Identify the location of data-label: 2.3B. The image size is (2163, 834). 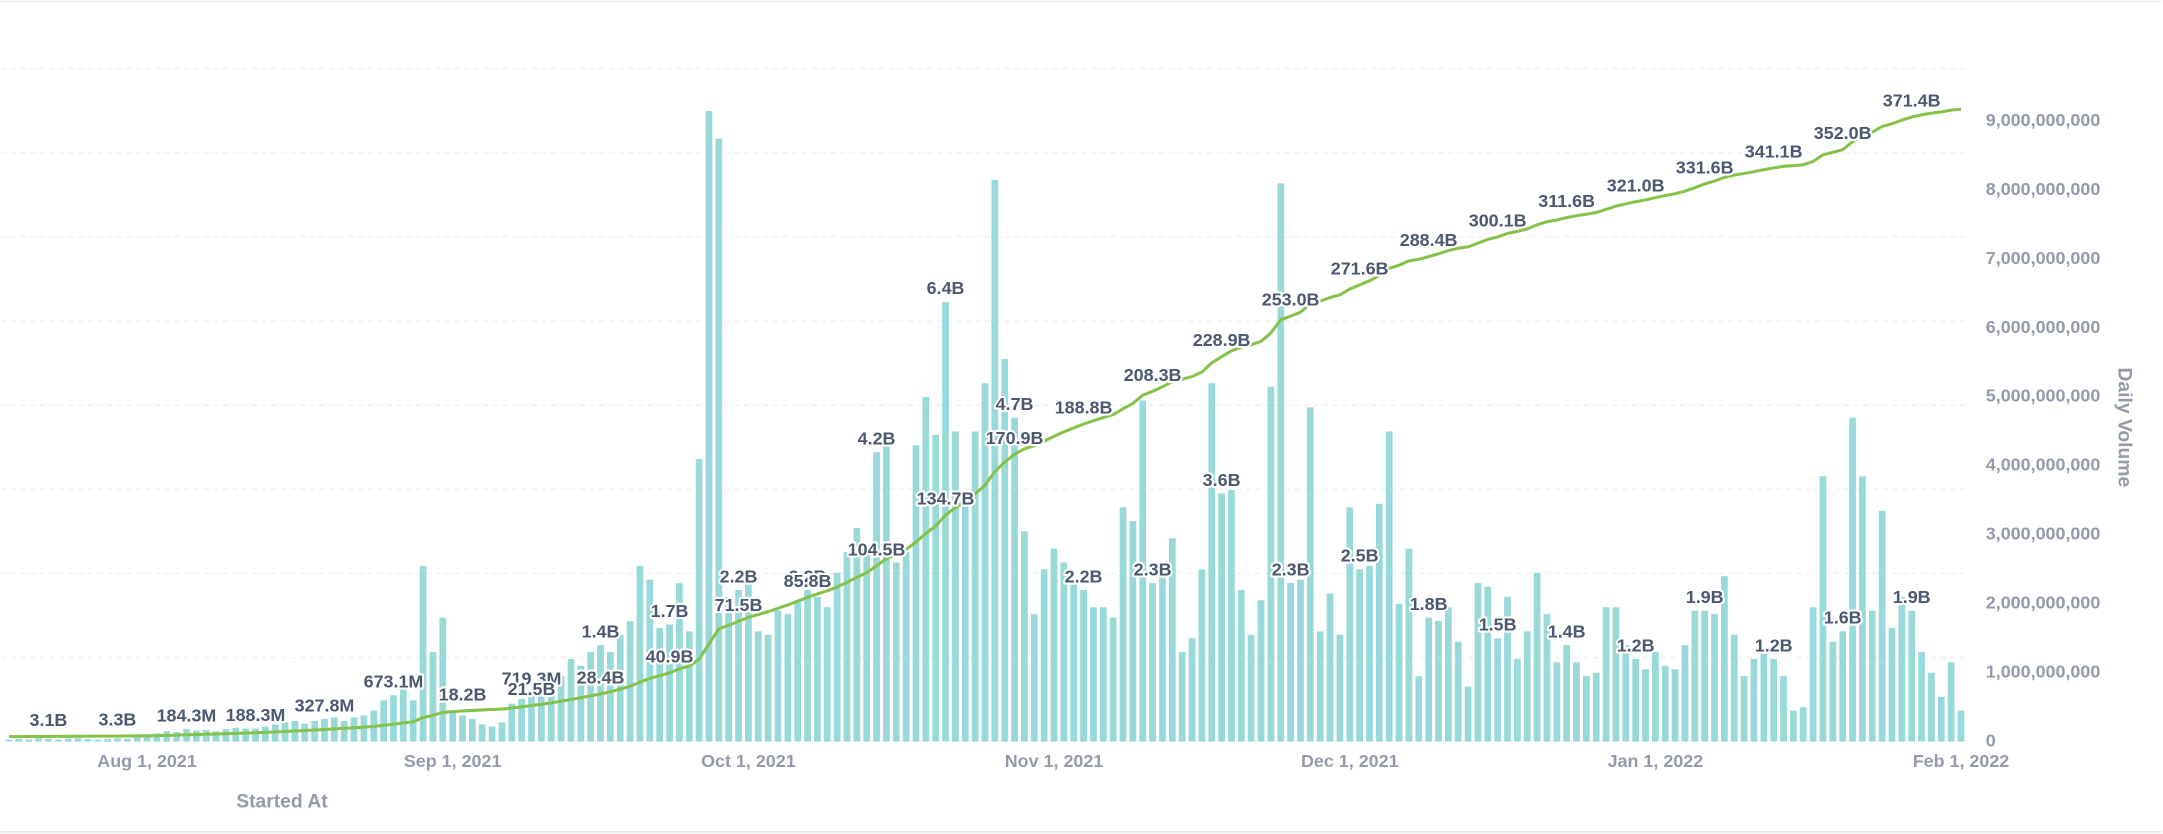
(1153, 569).